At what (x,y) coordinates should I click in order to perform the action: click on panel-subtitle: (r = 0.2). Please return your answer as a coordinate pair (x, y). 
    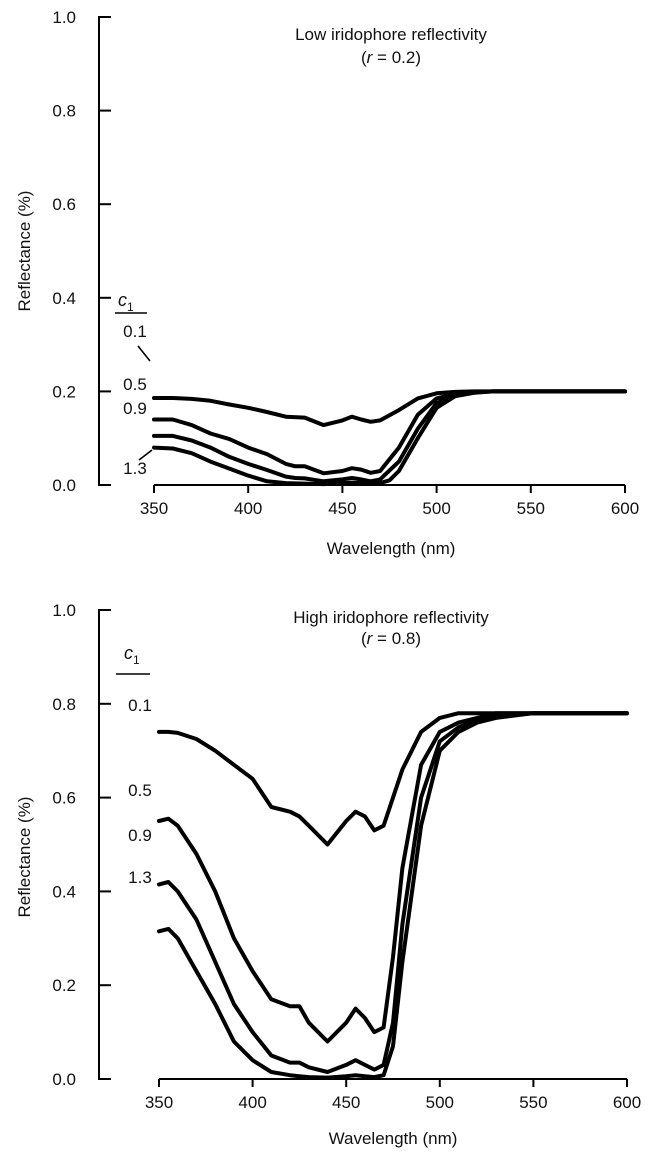
    Looking at the image, I should click on (391, 57).